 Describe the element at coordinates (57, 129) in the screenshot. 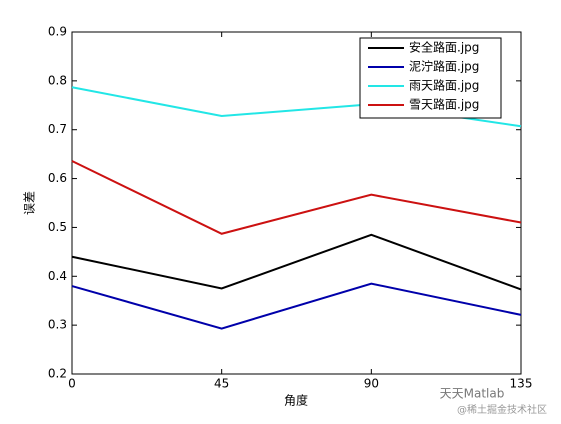

I see `y-tick-label: 0.7` at that location.